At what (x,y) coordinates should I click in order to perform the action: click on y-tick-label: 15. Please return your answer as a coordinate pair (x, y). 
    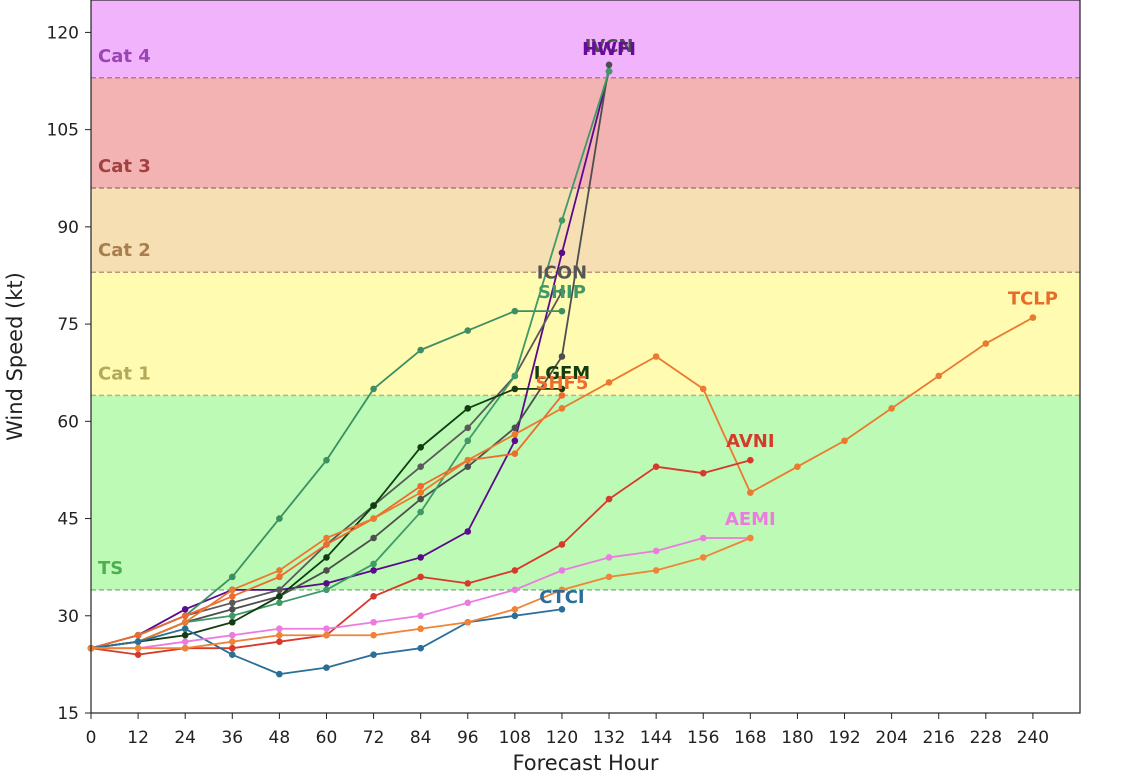
    Looking at the image, I should click on (68, 714).